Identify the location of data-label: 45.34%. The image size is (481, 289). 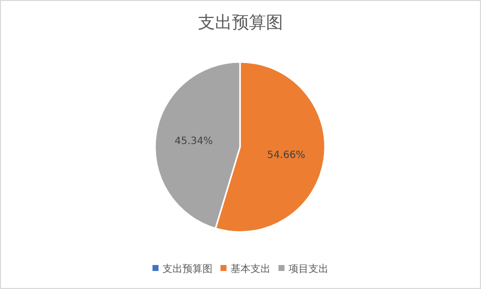
(193, 142).